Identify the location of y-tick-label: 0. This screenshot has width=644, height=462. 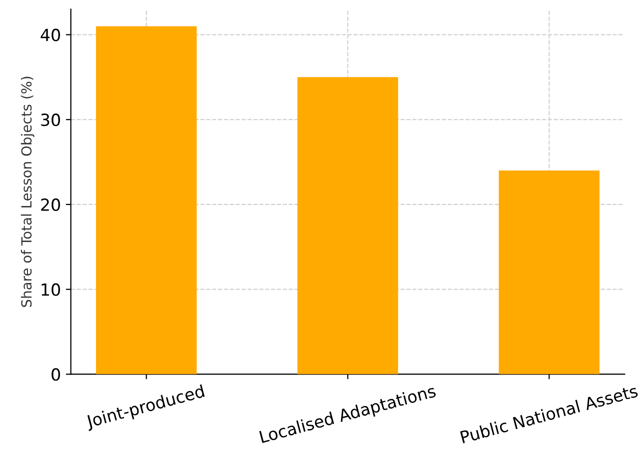
(56, 374).